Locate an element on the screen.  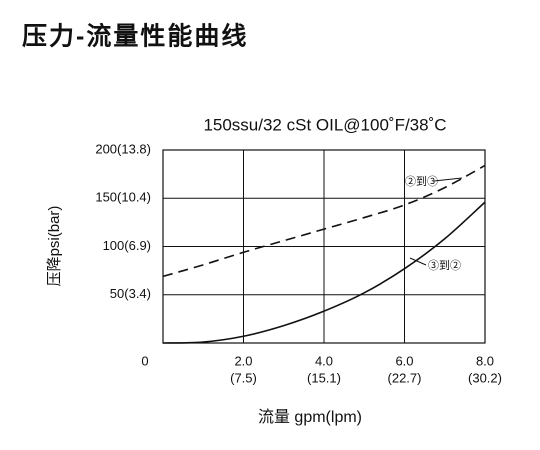
y-tick-label: 100(6.9) is located at coordinates (127, 245).